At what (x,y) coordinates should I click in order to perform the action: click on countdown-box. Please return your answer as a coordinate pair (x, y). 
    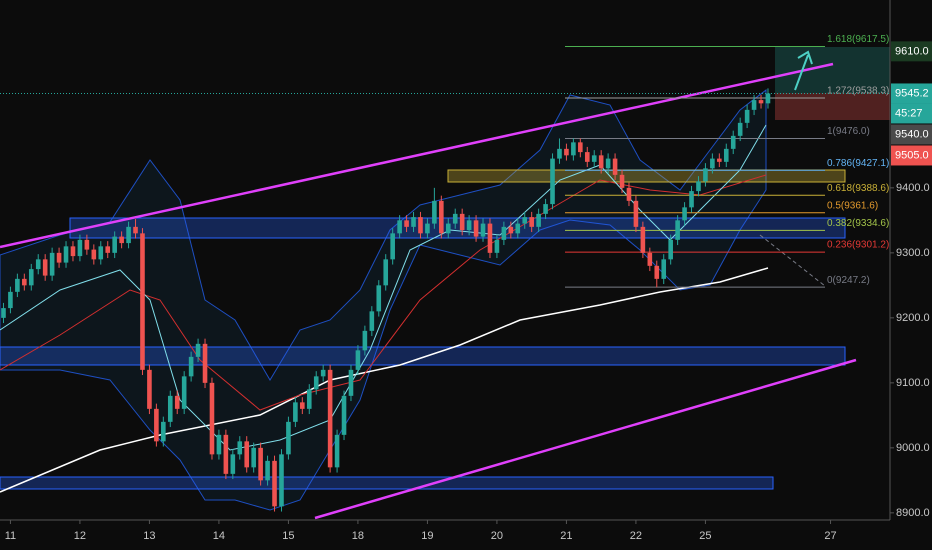
    Looking at the image, I should click on (911, 113).